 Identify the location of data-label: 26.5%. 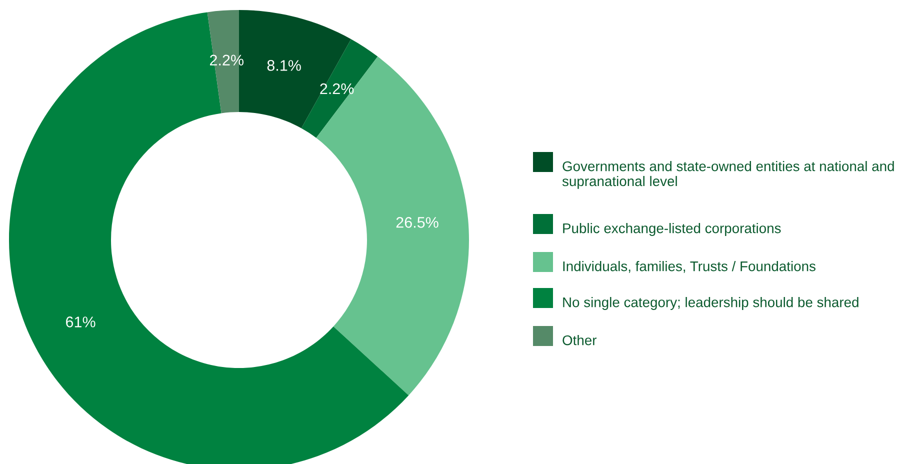
(417, 222).